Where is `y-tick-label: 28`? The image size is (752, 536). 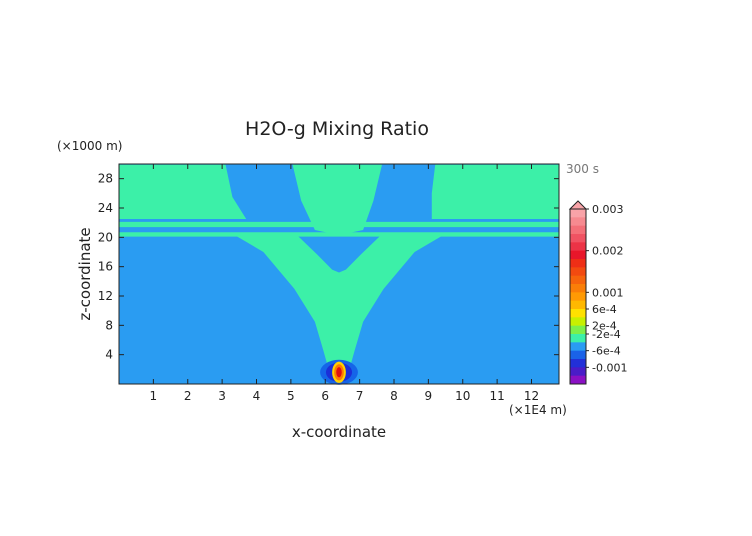 y-tick-label: 28 is located at coordinates (105, 179).